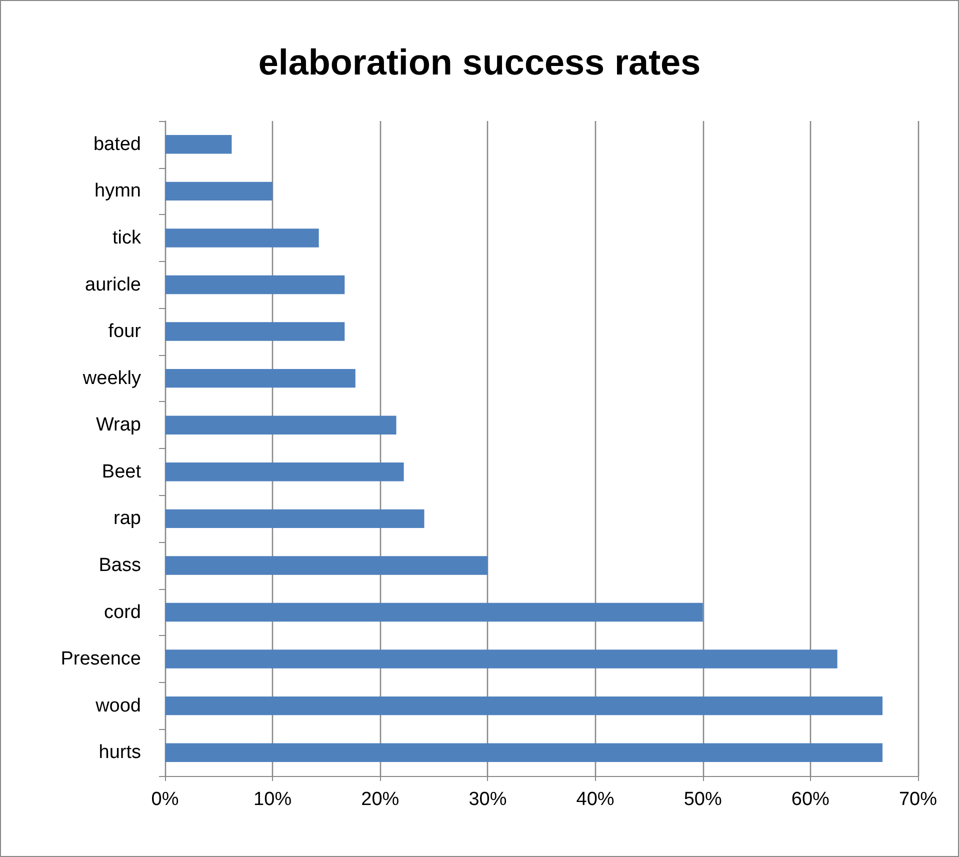 The width and height of the screenshot is (959, 857). Describe the element at coordinates (380, 799) in the screenshot. I see `x-tick-label: 20%` at that location.